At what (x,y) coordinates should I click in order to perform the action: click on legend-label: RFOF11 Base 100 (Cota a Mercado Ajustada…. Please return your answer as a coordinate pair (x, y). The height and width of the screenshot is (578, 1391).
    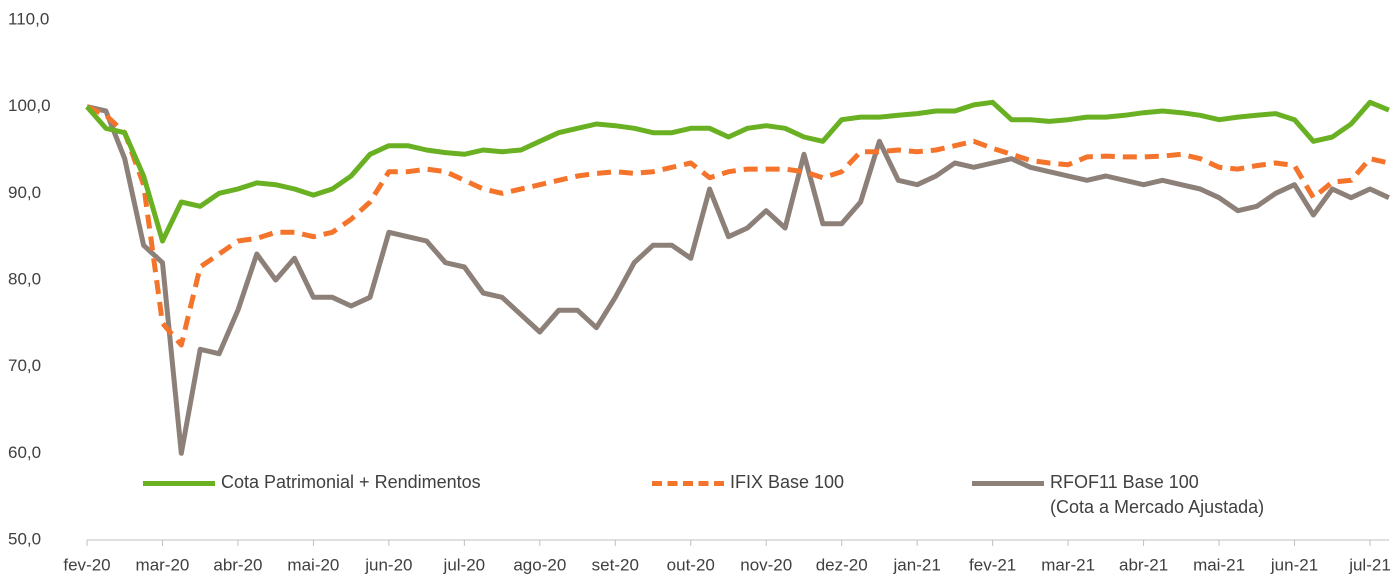
    Looking at the image, I should click on (1157, 494).